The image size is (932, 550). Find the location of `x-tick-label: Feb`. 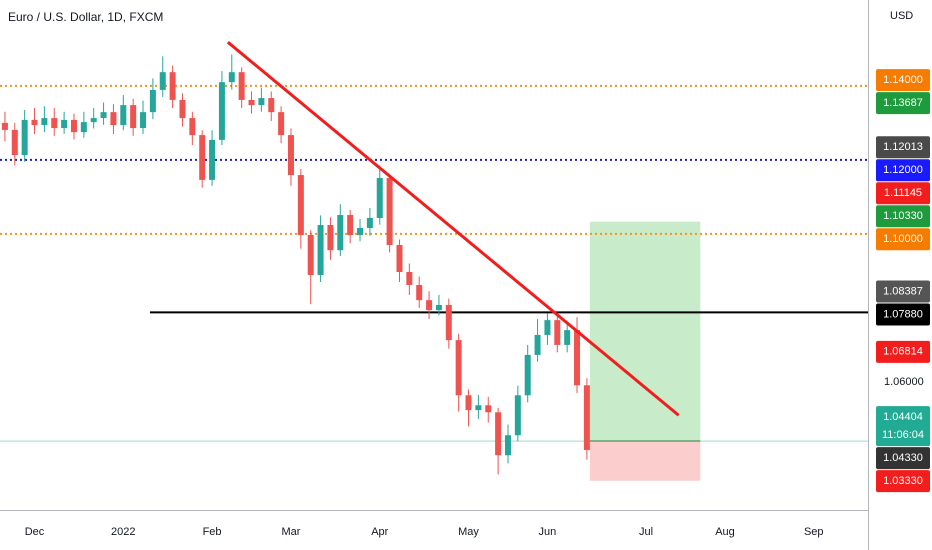

x-tick-label: Feb is located at coordinates (212, 532).